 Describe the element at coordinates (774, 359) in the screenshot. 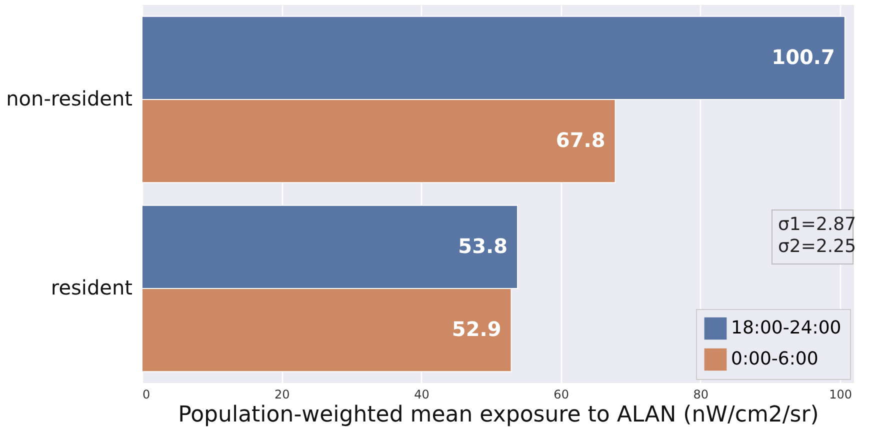

I see `legend-label: 0:00-6:00` at that location.